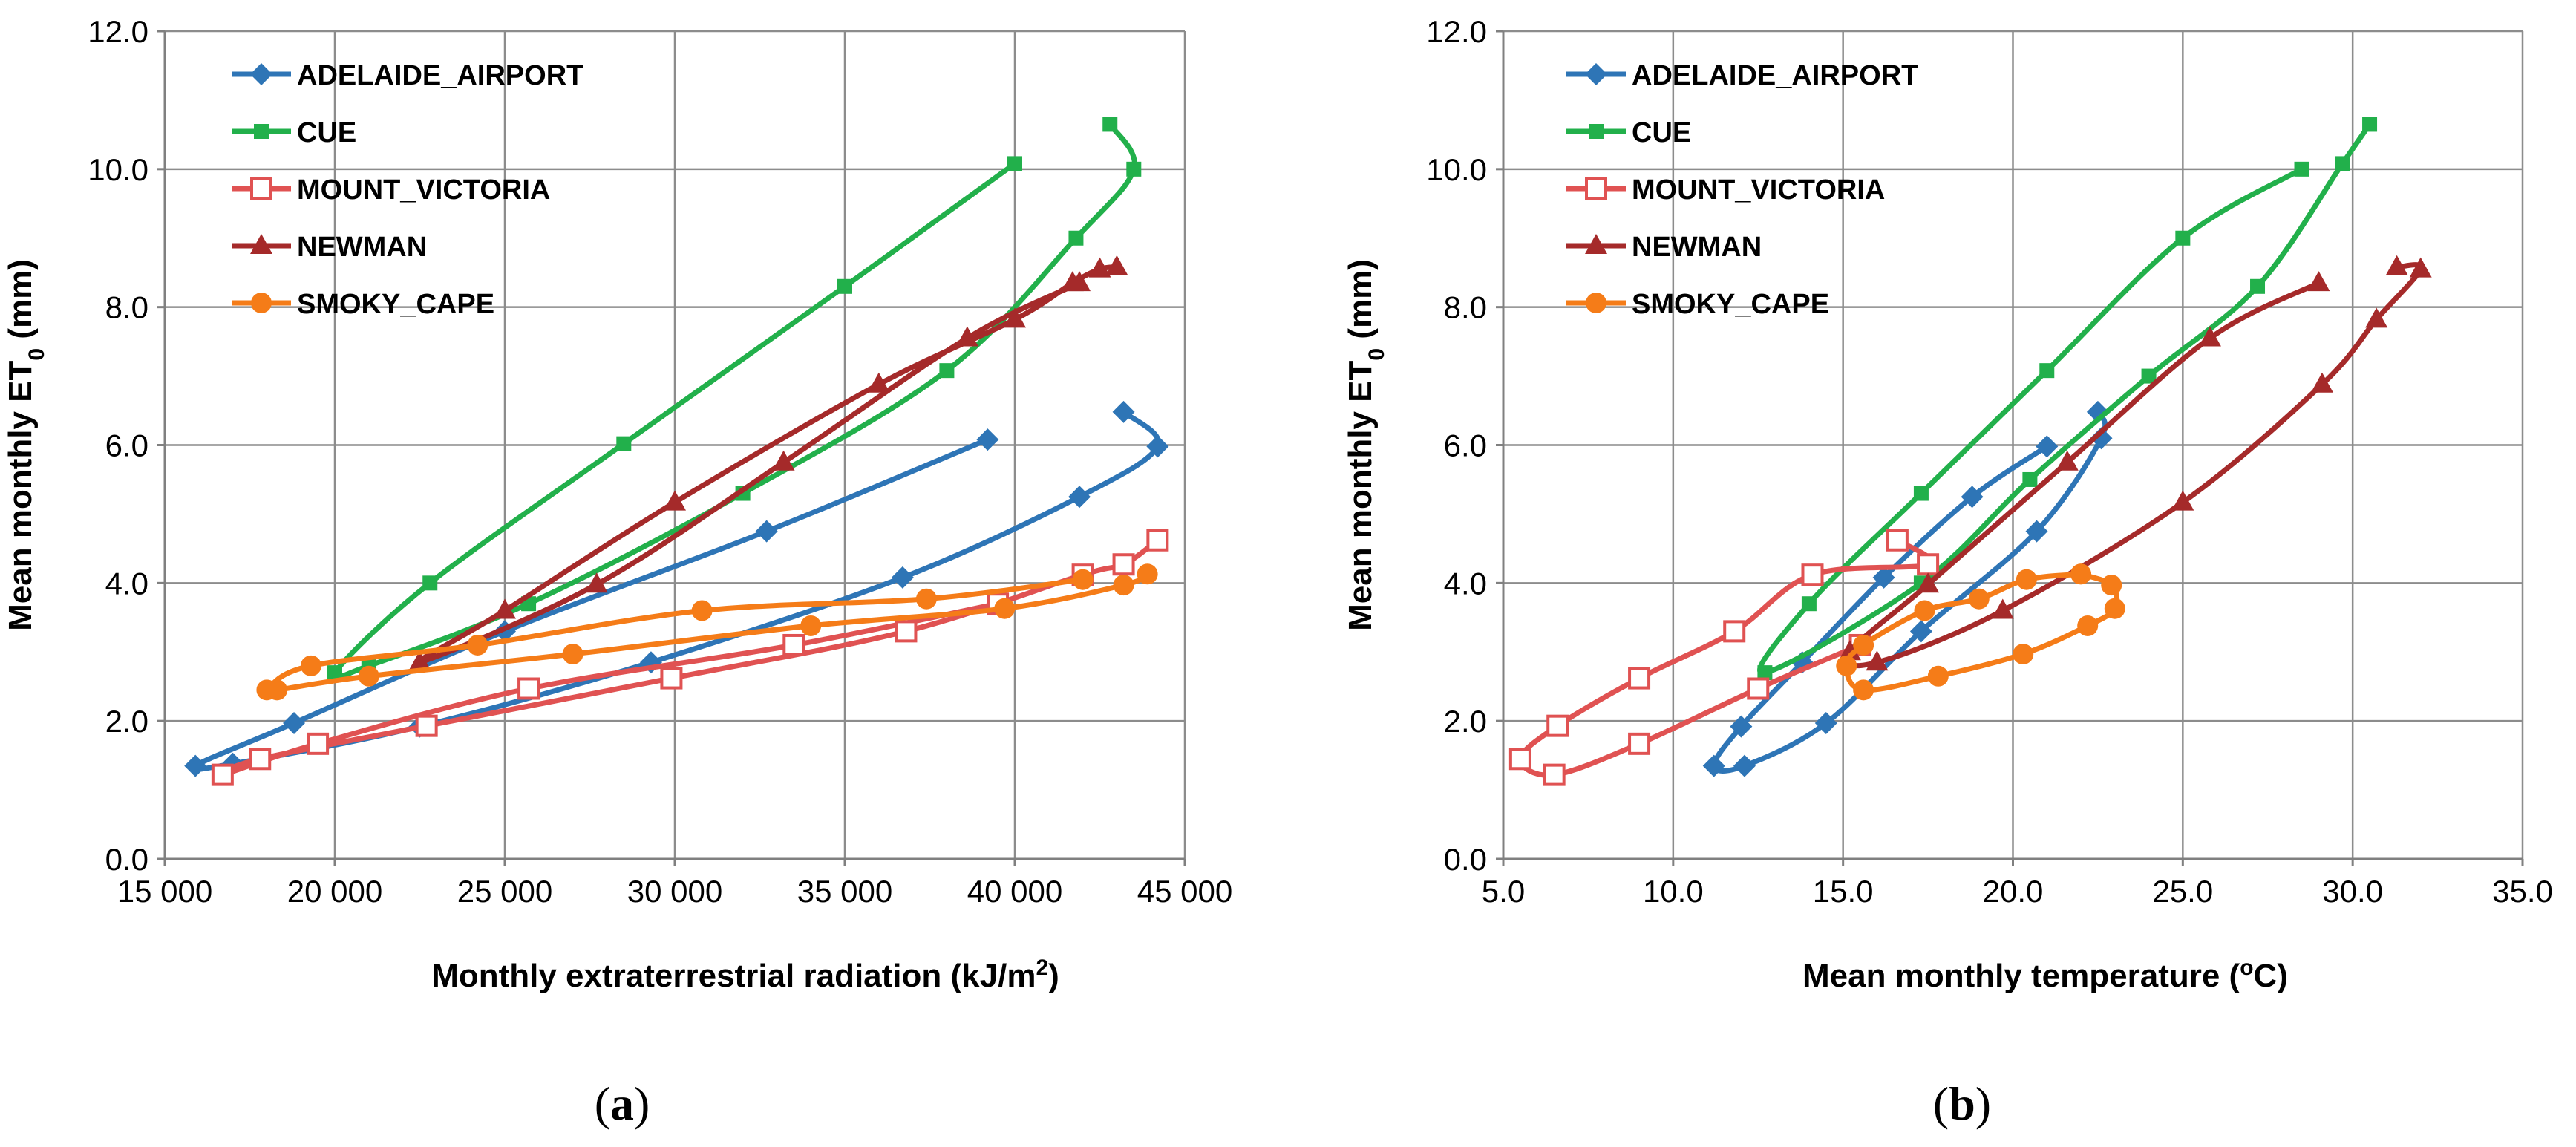  I want to click on legend-label: NEWMAN, so click(1697, 247).